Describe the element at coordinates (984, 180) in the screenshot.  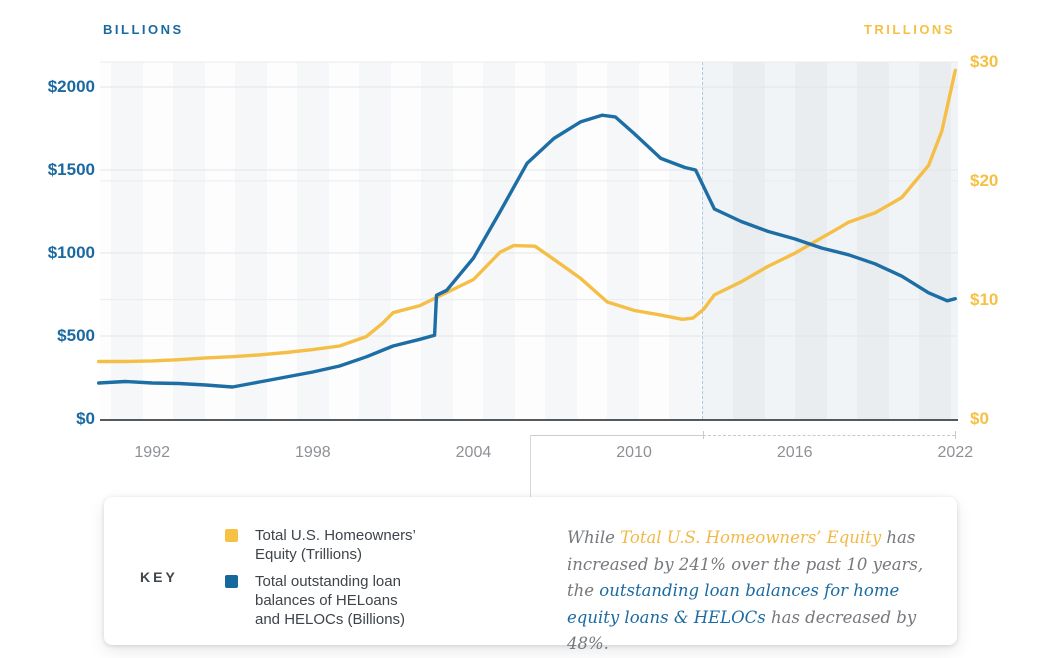
I see `right-axis-tick-label: $20` at that location.